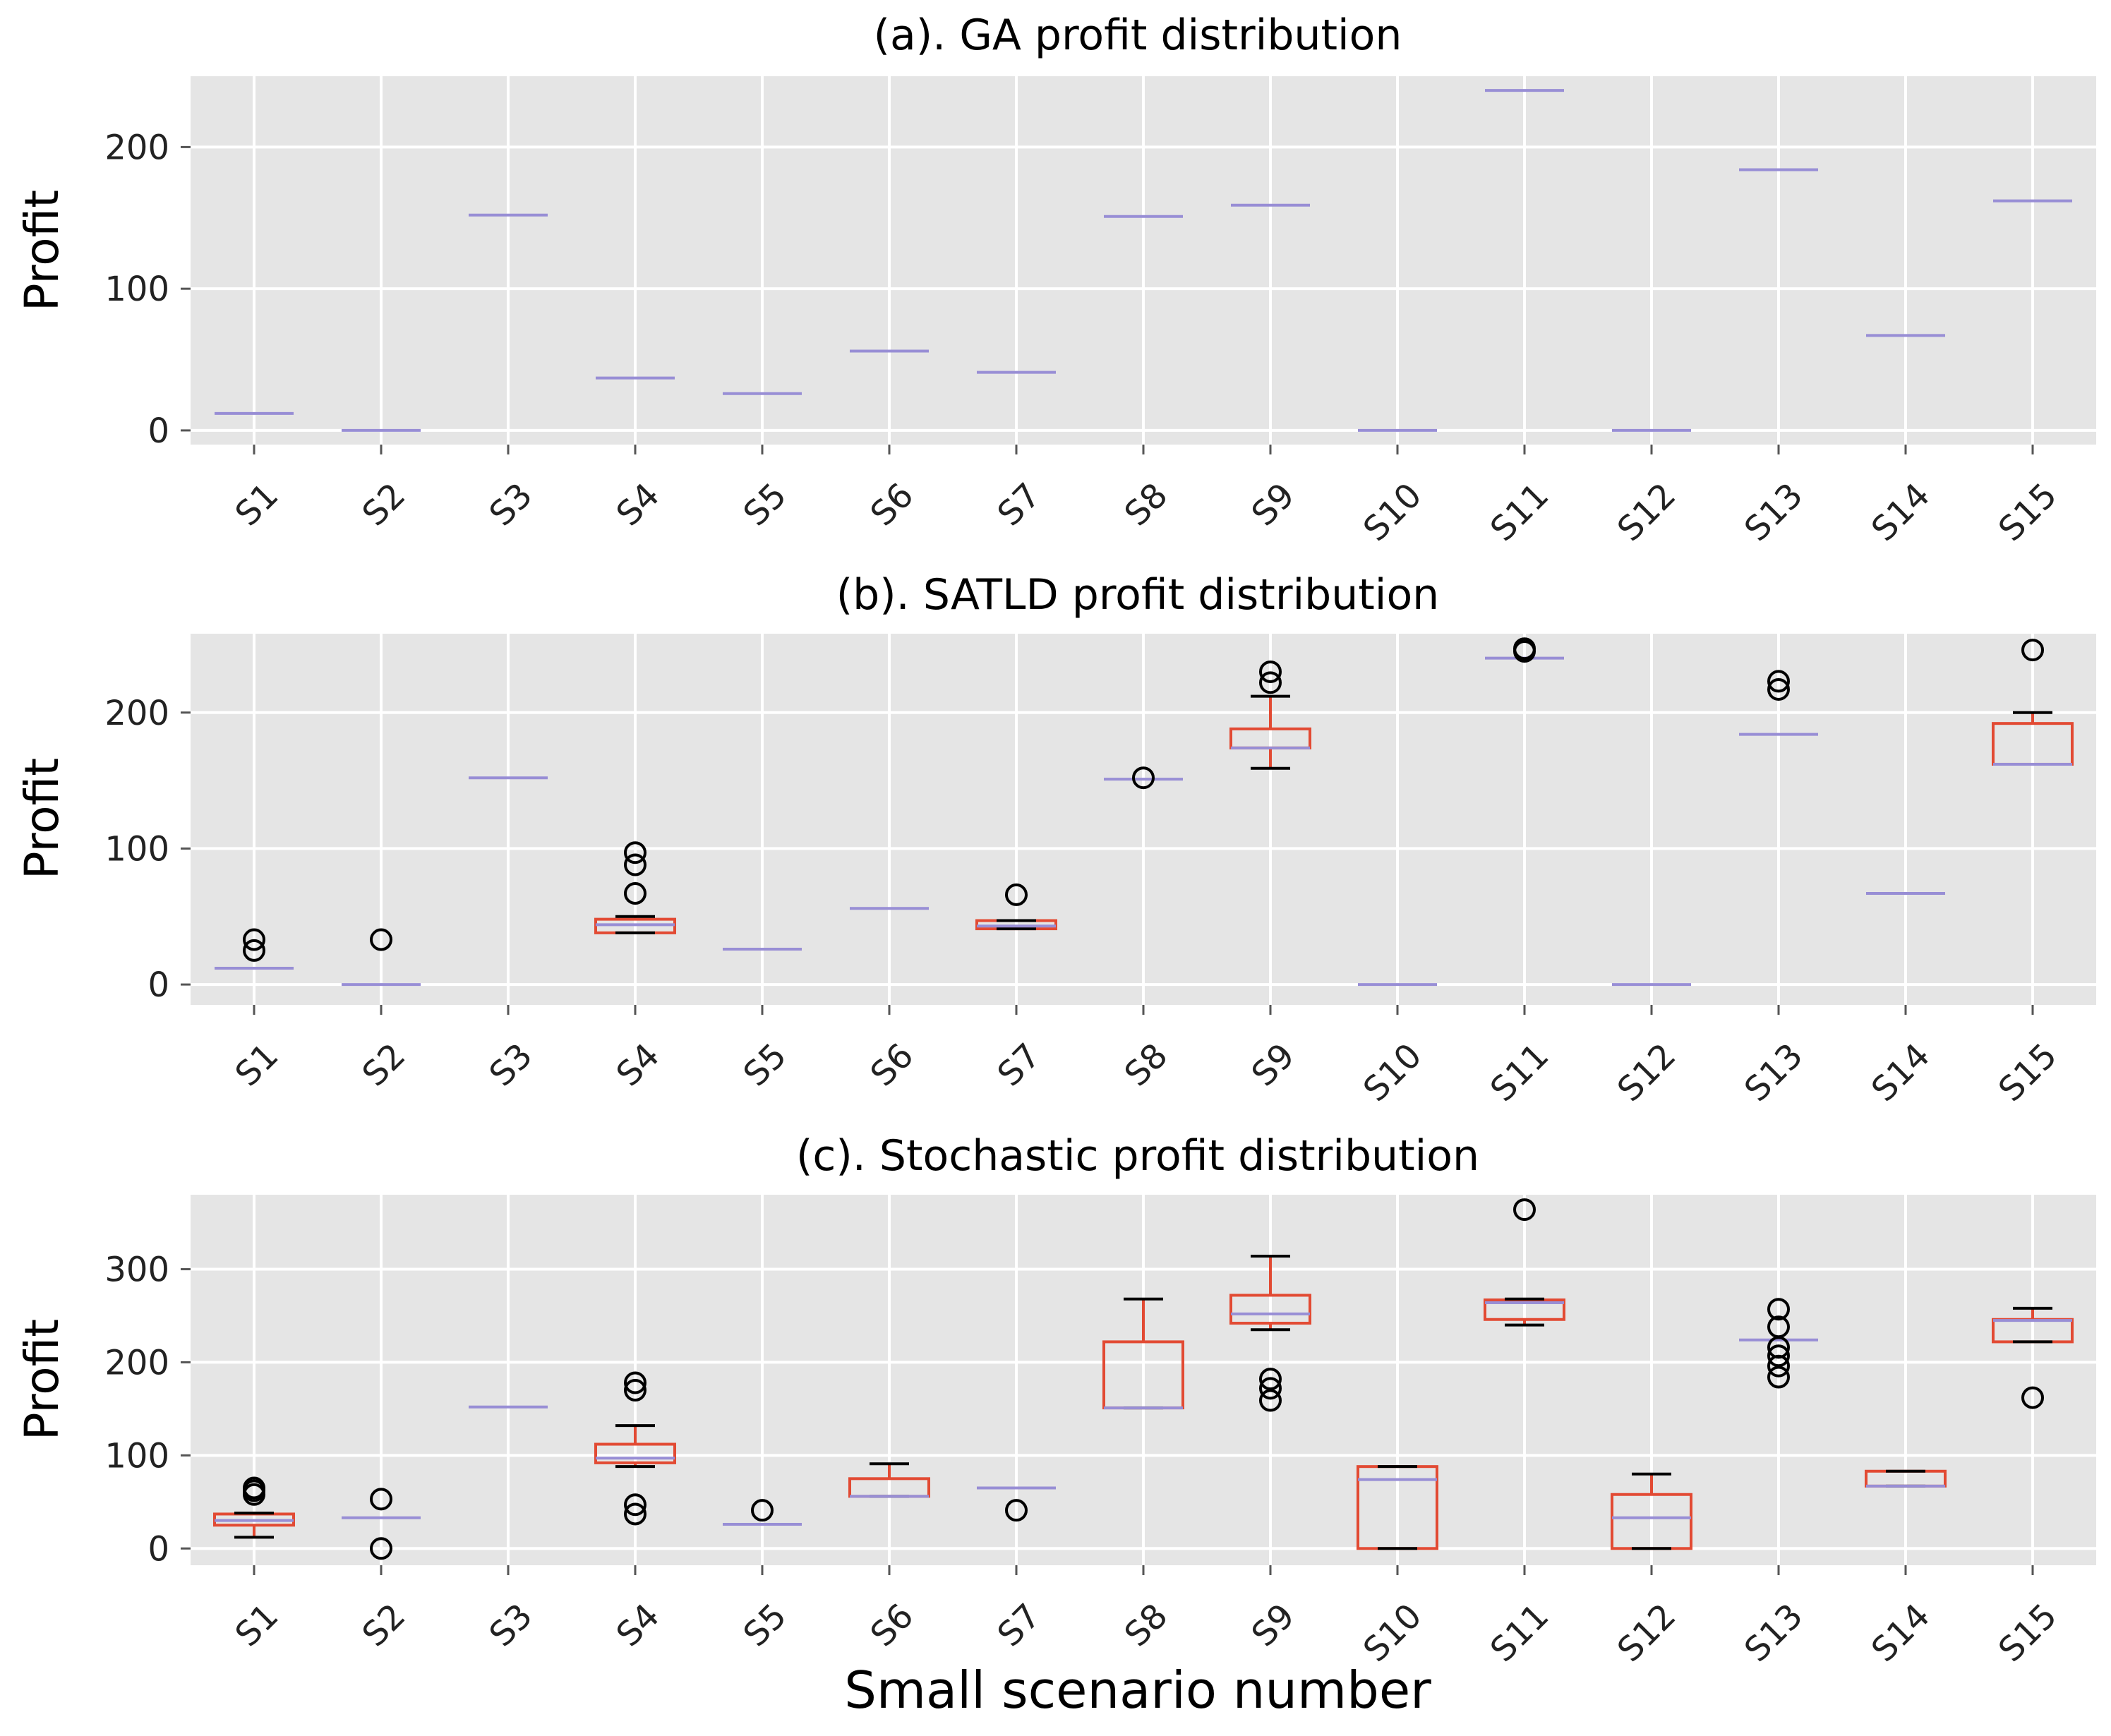  I want to click on box-s5, so click(762, 1512).